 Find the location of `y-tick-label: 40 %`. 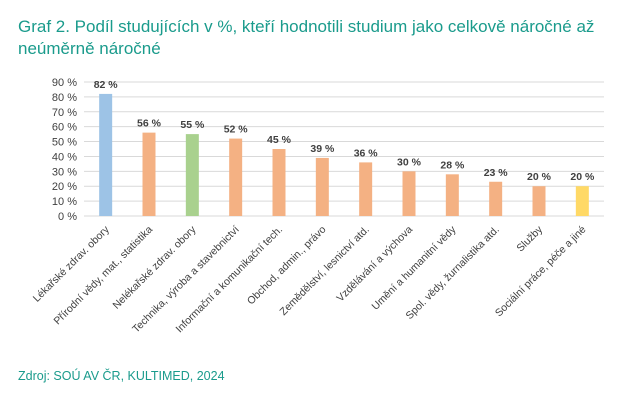

y-tick-label: 40 % is located at coordinates (64, 157).